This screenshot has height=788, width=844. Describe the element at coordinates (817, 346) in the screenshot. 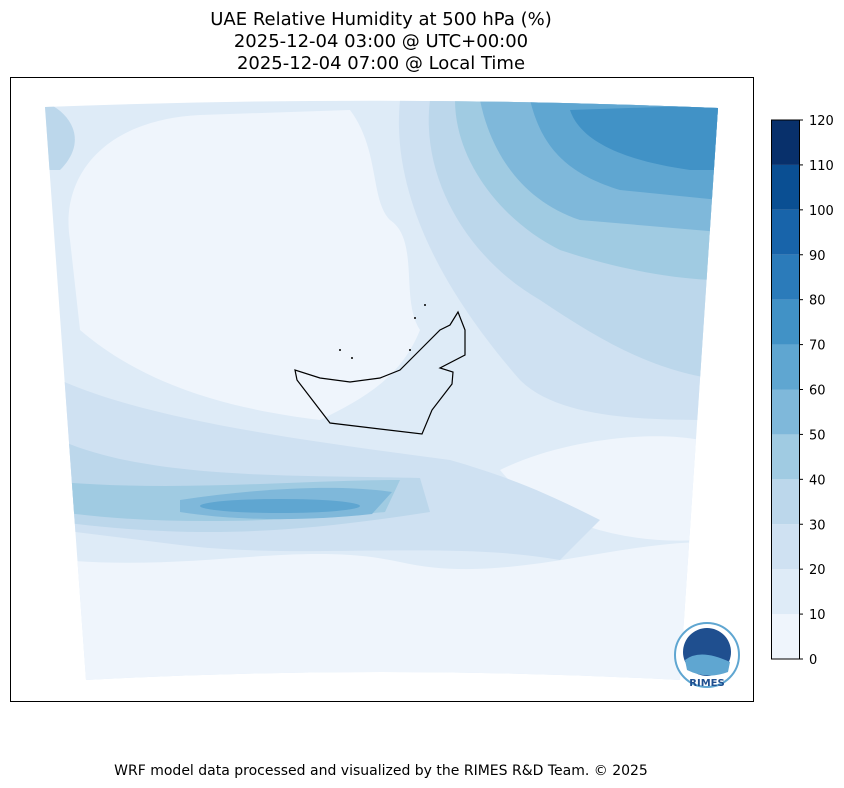

I see `colorbar-tick-label: 70` at that location.